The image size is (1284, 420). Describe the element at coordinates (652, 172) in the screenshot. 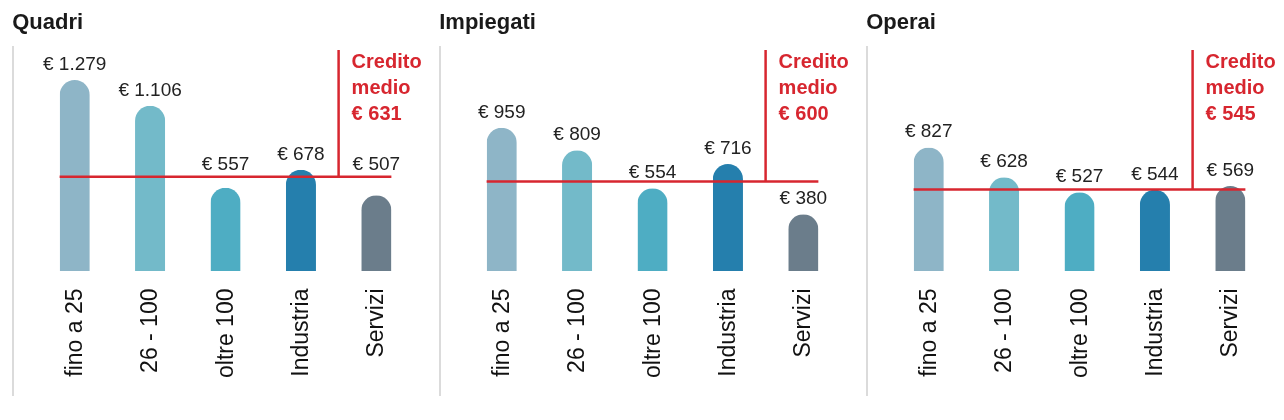

I see `data-label: € 554` at that location.